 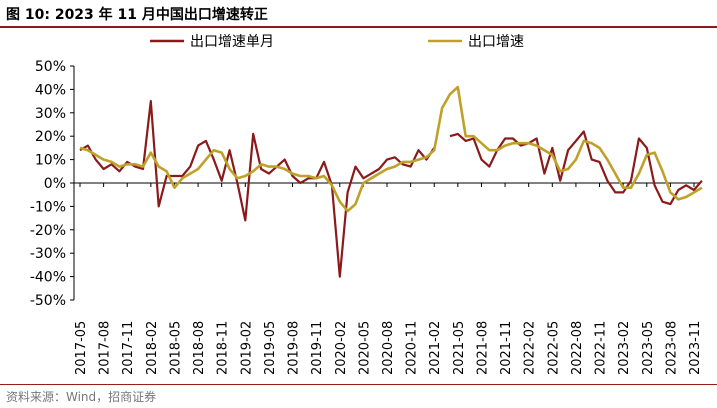 I want to click on y-tick-label: -40%, so click(x=48, y=278).